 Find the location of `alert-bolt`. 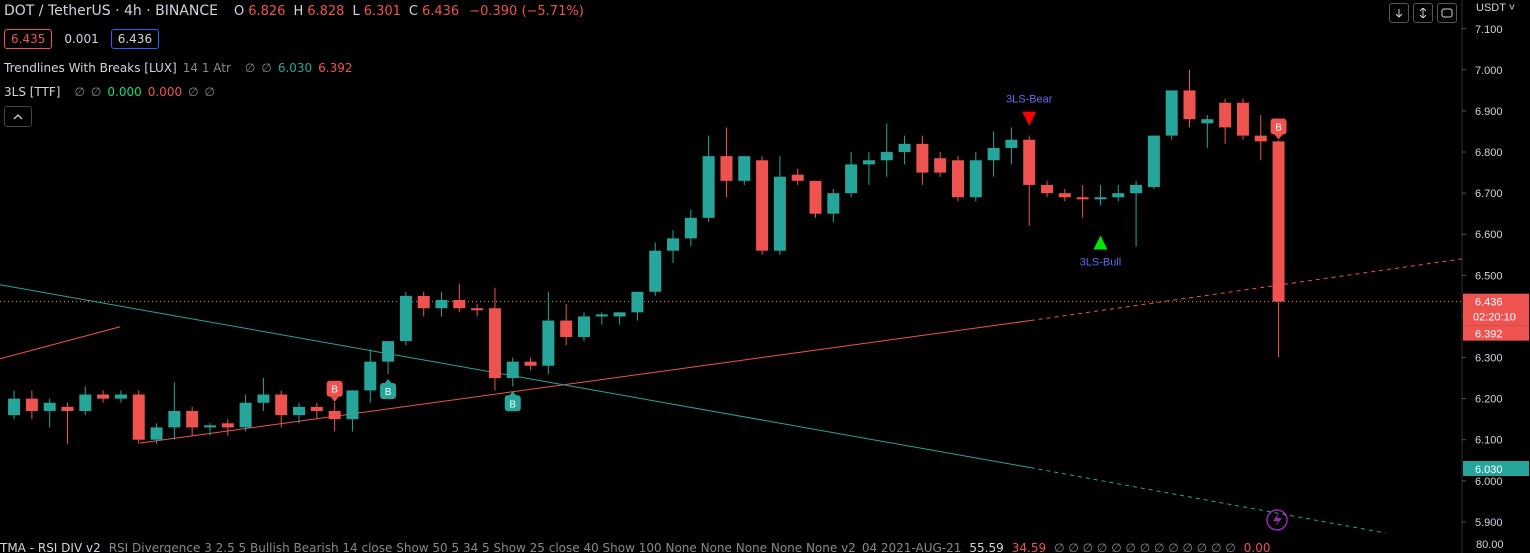

alert-bolt is located at coordinates (1277, 520).